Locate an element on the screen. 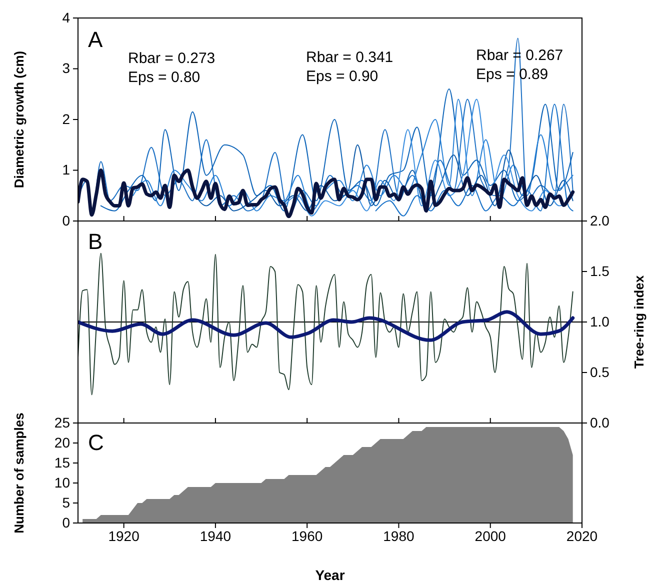 This screenshot has width=654, height=587. y-tick-label: 3 is located at coordinates (66, 68).